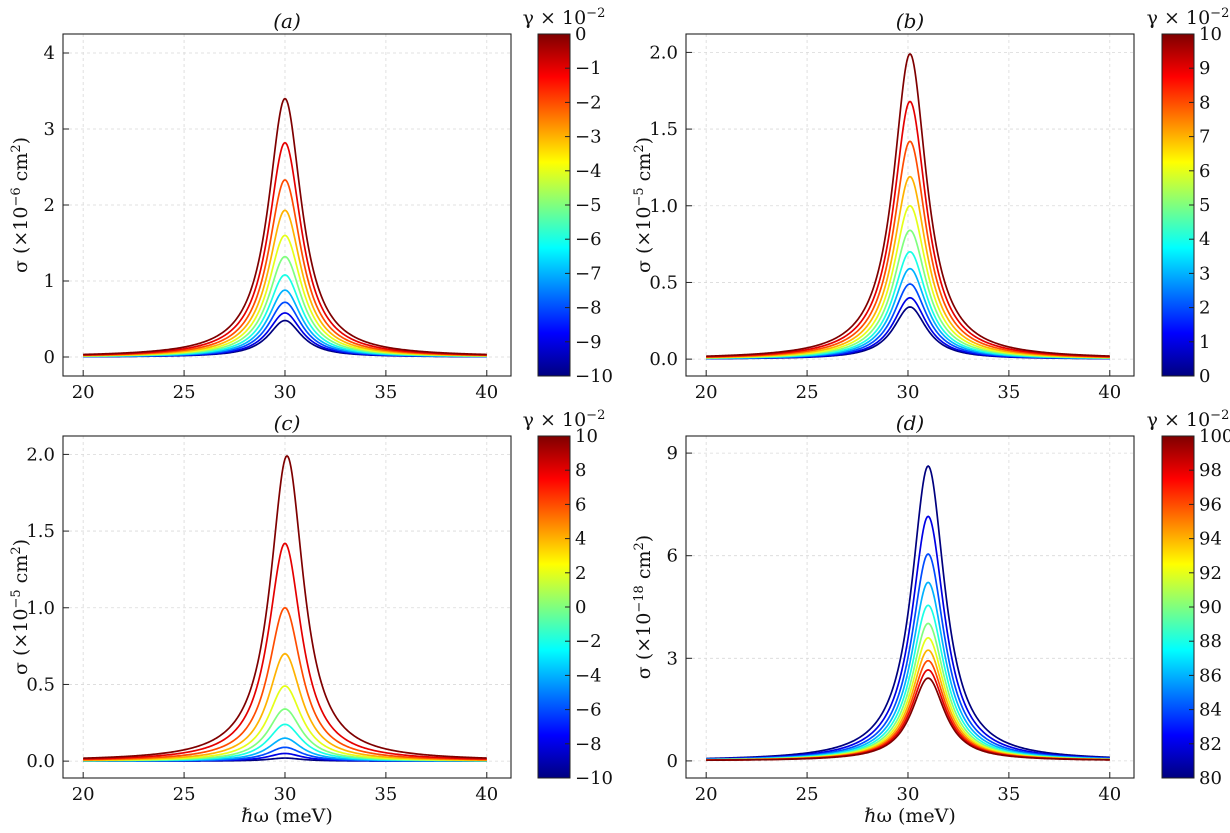 This screenshot has width=1230, height=833. I want to click on panel-title: (b), so click(910, 21).